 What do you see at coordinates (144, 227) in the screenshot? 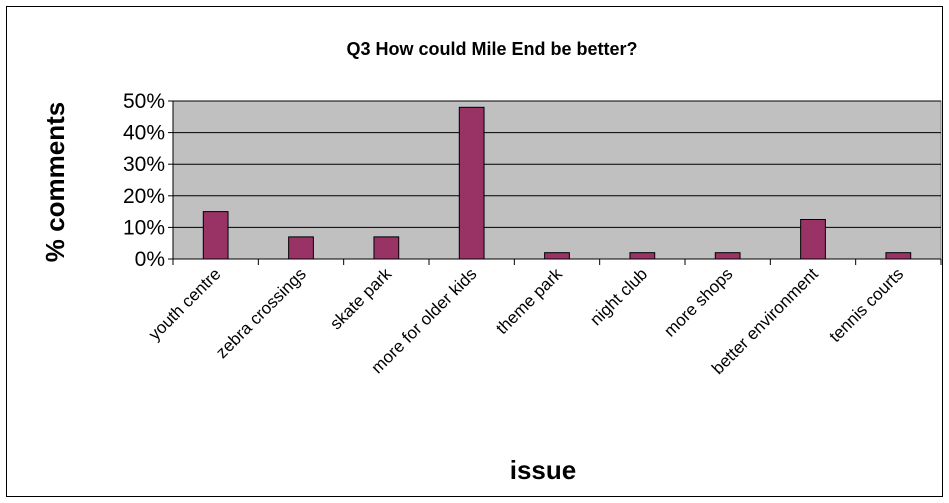
I see `y-tick-label: 10%` at bounding box center [144, 227].